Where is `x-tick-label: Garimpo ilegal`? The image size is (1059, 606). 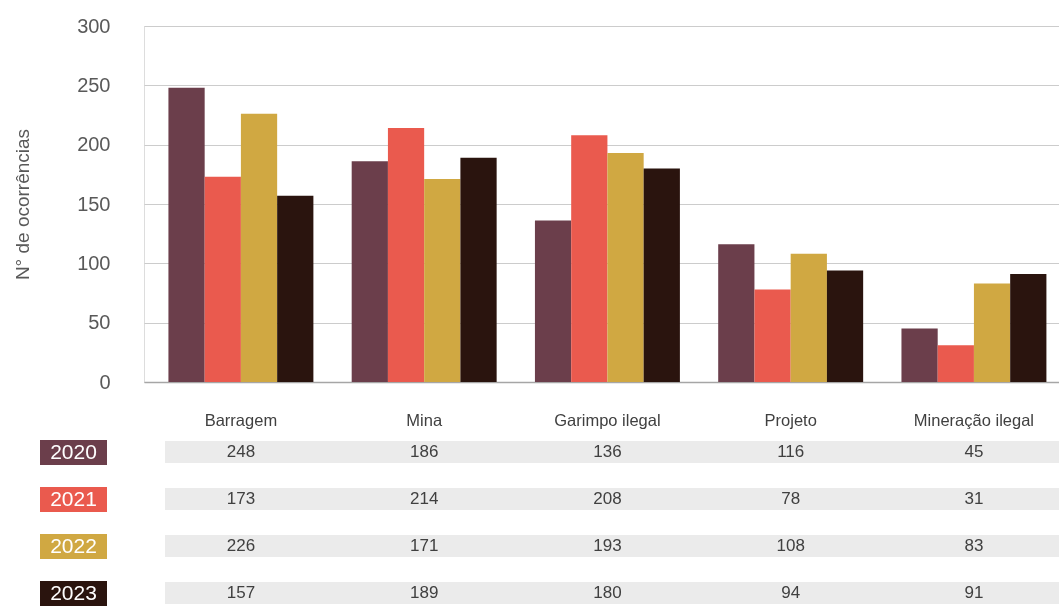 x-tick-label: Garimpo ilegal is located at coordinates (607, 419).